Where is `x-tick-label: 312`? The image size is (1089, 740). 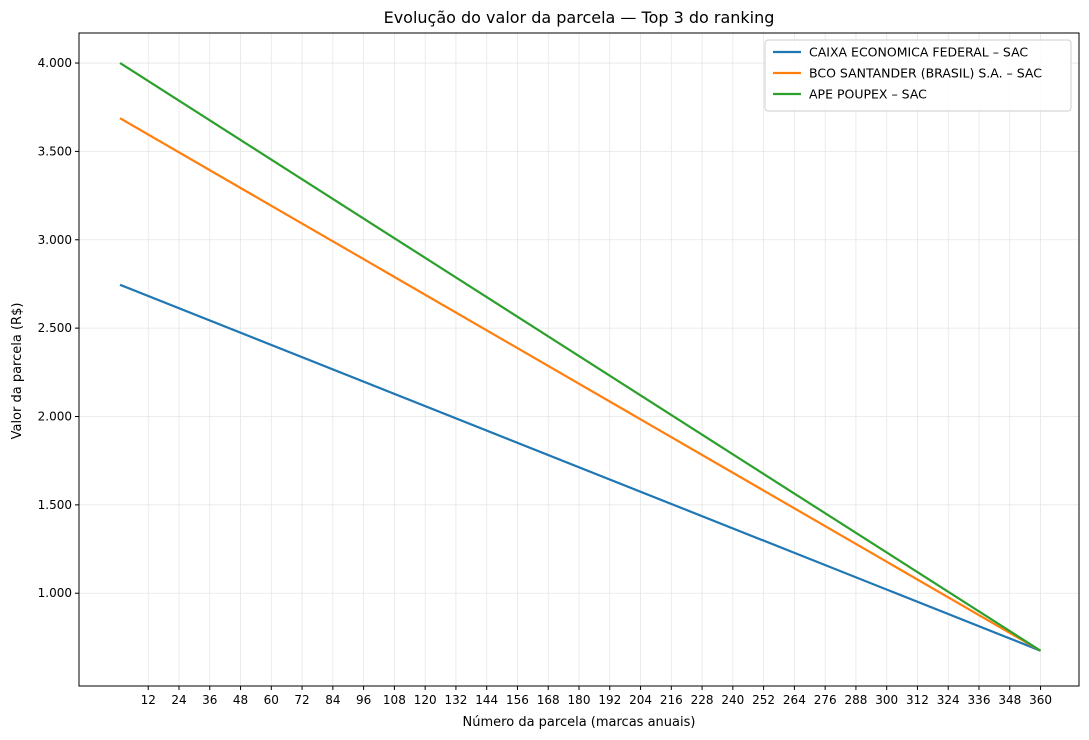 x-tick-label: 312 is located at coordinates (917, 700).